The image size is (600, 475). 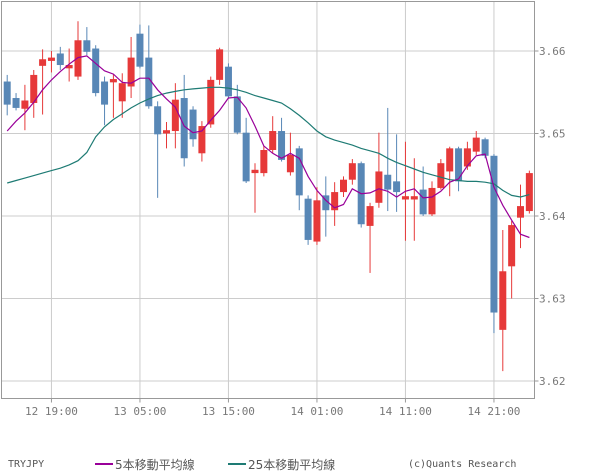 I want to click on x-axis-label: 13 15:00, so click(x=228, y=411).